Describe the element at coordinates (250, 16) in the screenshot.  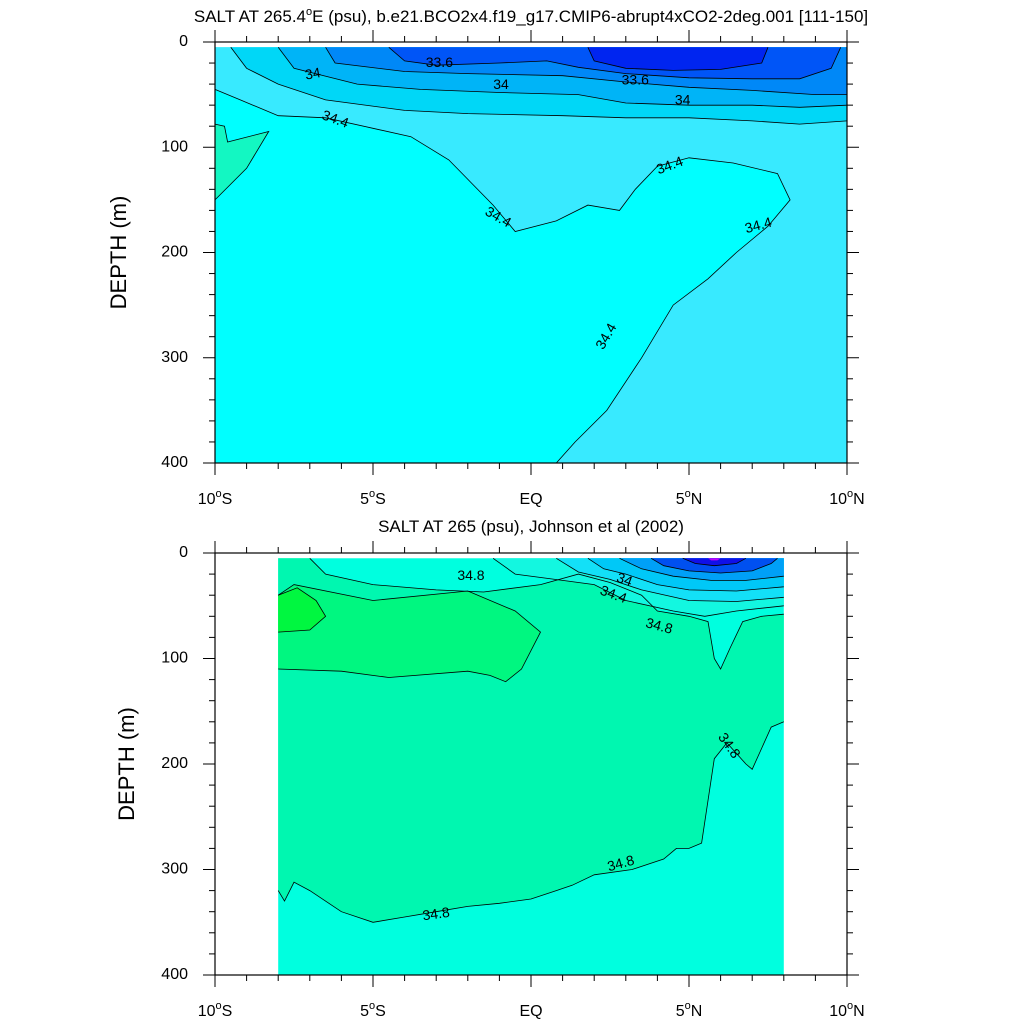
I see `chart-title-main: SALT AT 265.4` at that location.